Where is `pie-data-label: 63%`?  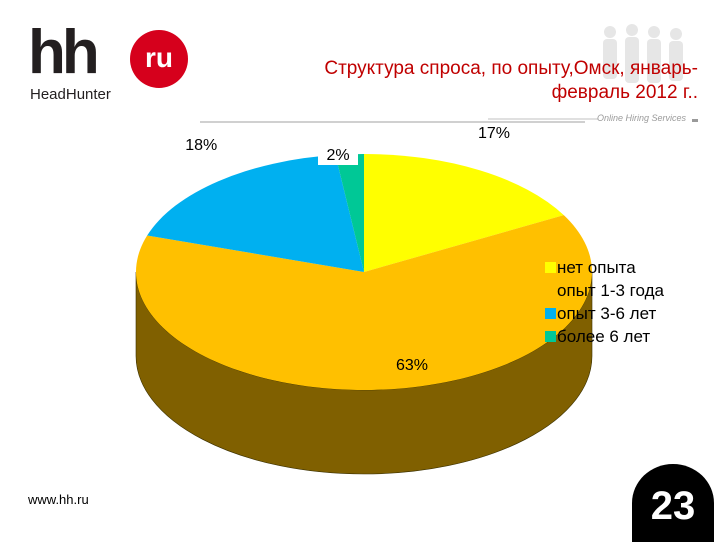 pie-data-label: 63% is located at coordinates (412, 365).